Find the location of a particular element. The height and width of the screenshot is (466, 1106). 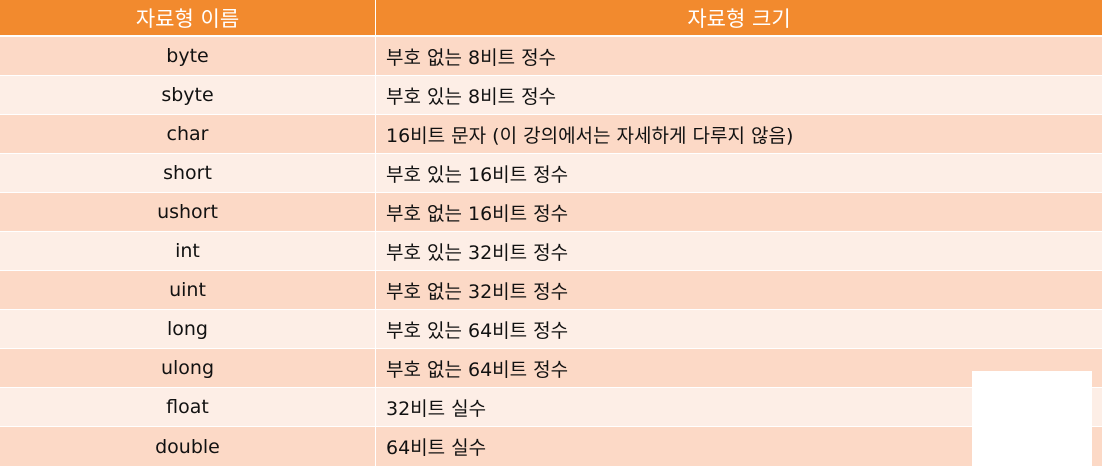

type-size-cell: 부호 있는 32비트 정수 is located at coordinates (477, 252).